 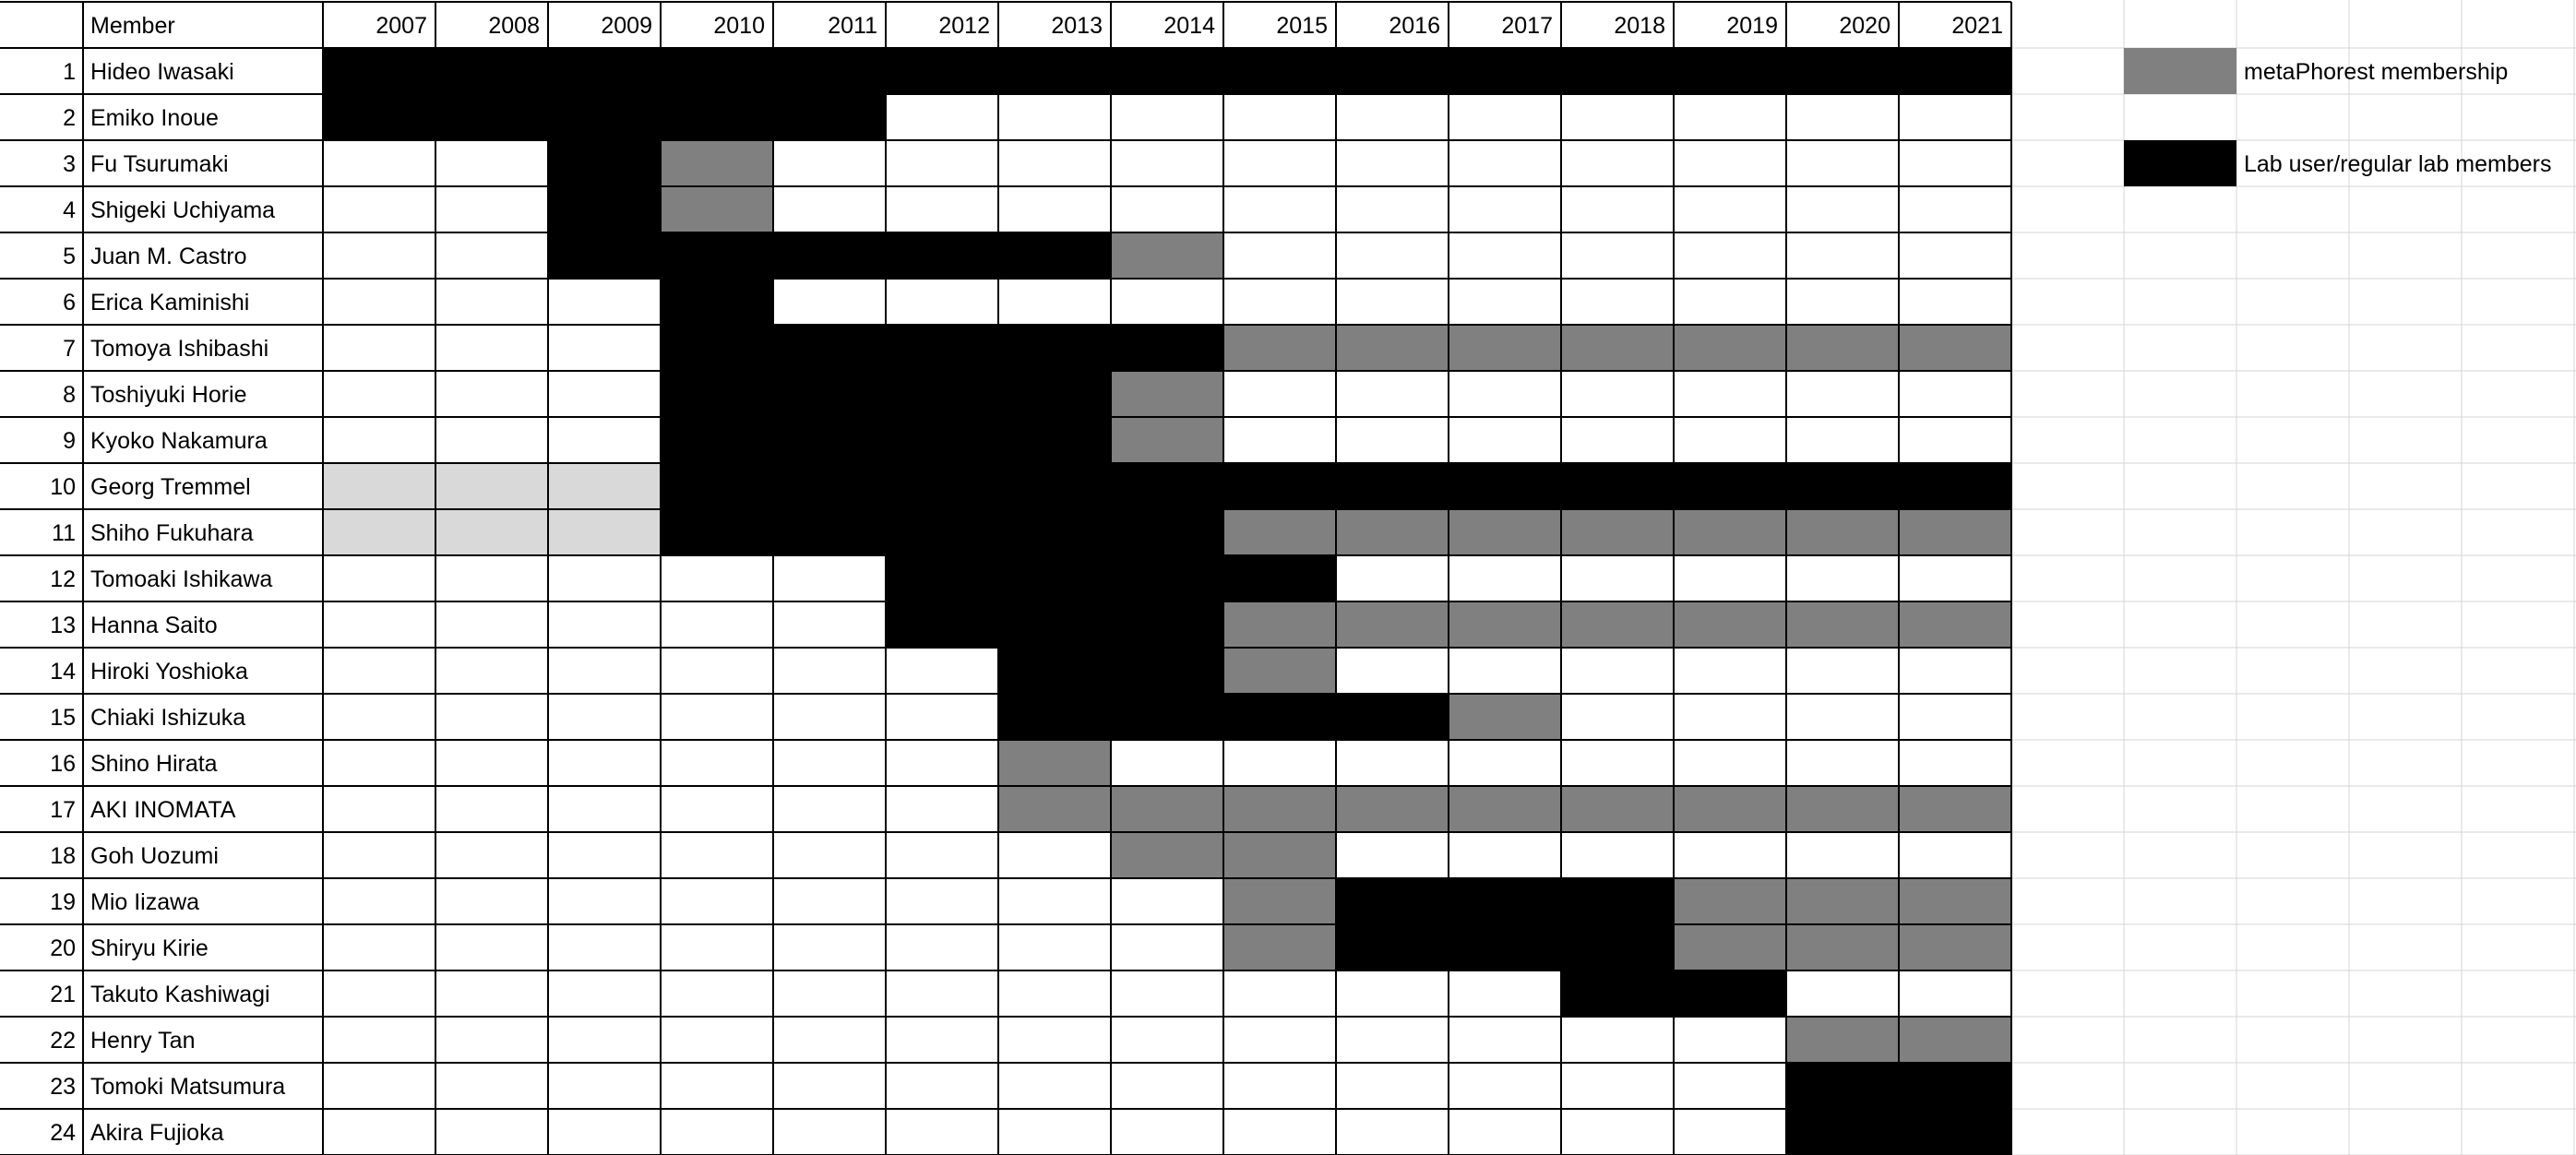 What do you see at coordinates (64, 533) in the screenshot?
I see `row-number: 11` at bounding box center [64, 533].